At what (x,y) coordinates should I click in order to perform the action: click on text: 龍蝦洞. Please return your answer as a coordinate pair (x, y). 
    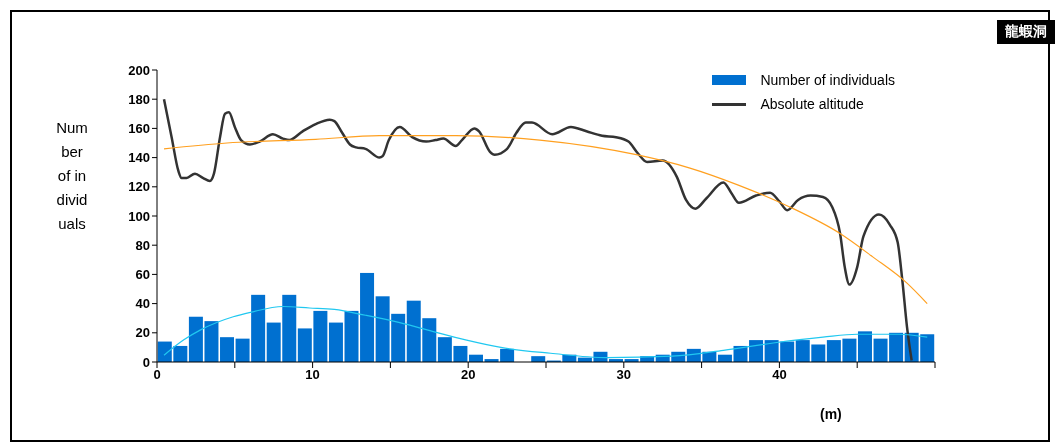
    Looking at the image, I should click on (1026, 32).